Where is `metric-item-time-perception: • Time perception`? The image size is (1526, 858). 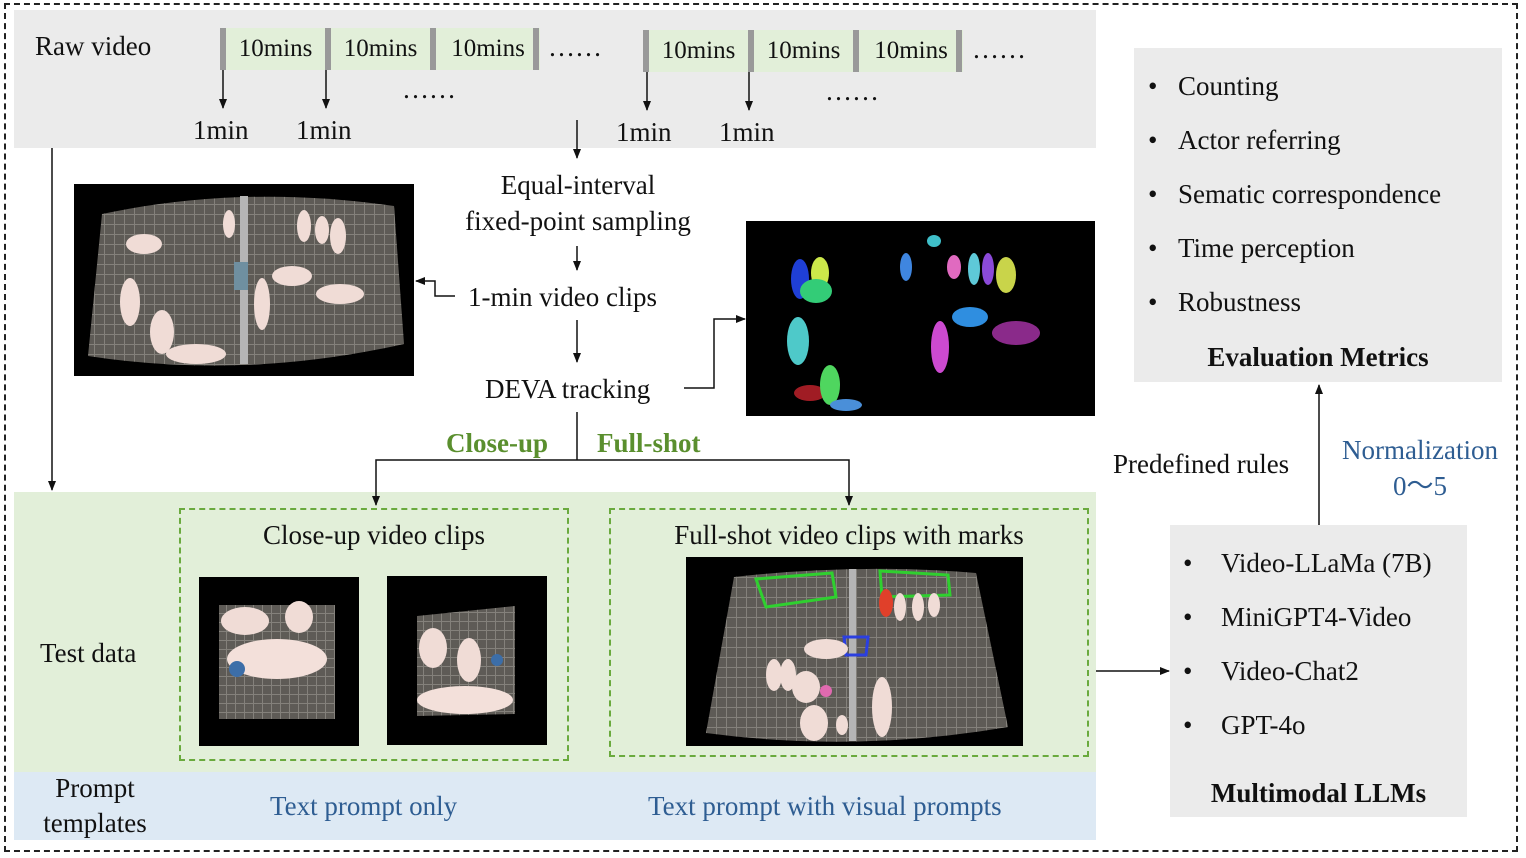
metric-item-time-perception: • Time perception is located at coordinates (1251, 248).